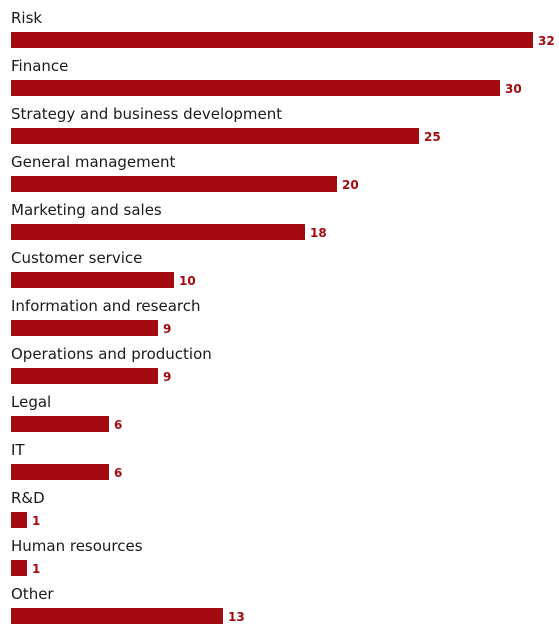 This screenshot has height=630, width=559. What do you see at coordinates (106, 306) in the screenshot?
I see `category-label: Information and research` at bounding box center [106, 306].